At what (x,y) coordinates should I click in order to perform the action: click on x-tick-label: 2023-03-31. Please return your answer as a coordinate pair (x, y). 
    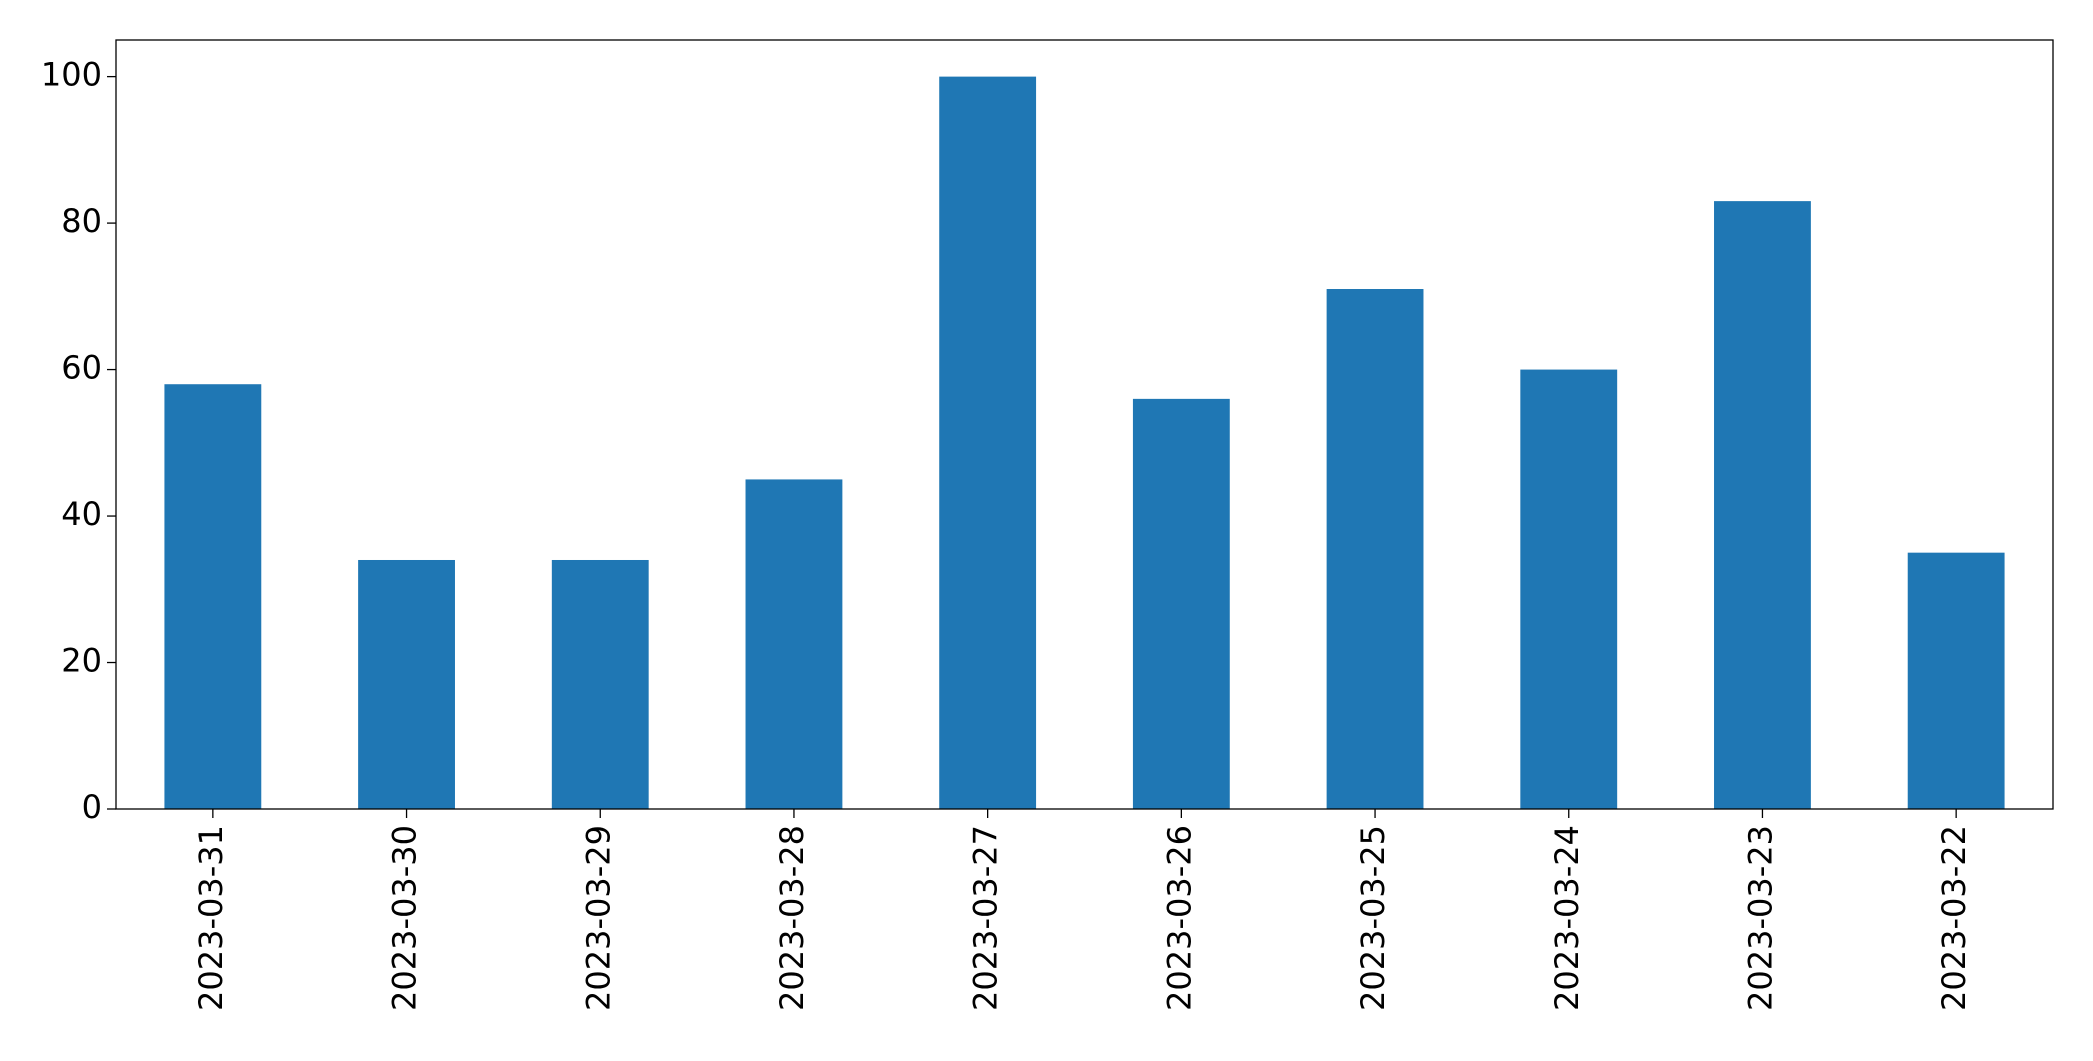
    Looking at the image, I should click on (211, 918).